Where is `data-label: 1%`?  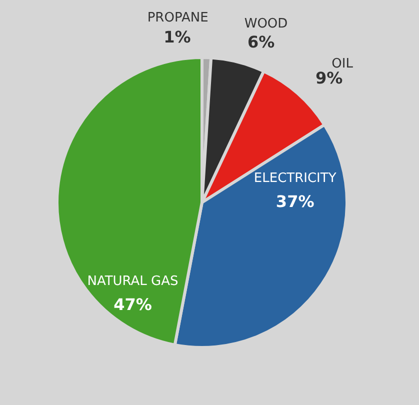 data-label: 1% is located at coordinates (177, 37).